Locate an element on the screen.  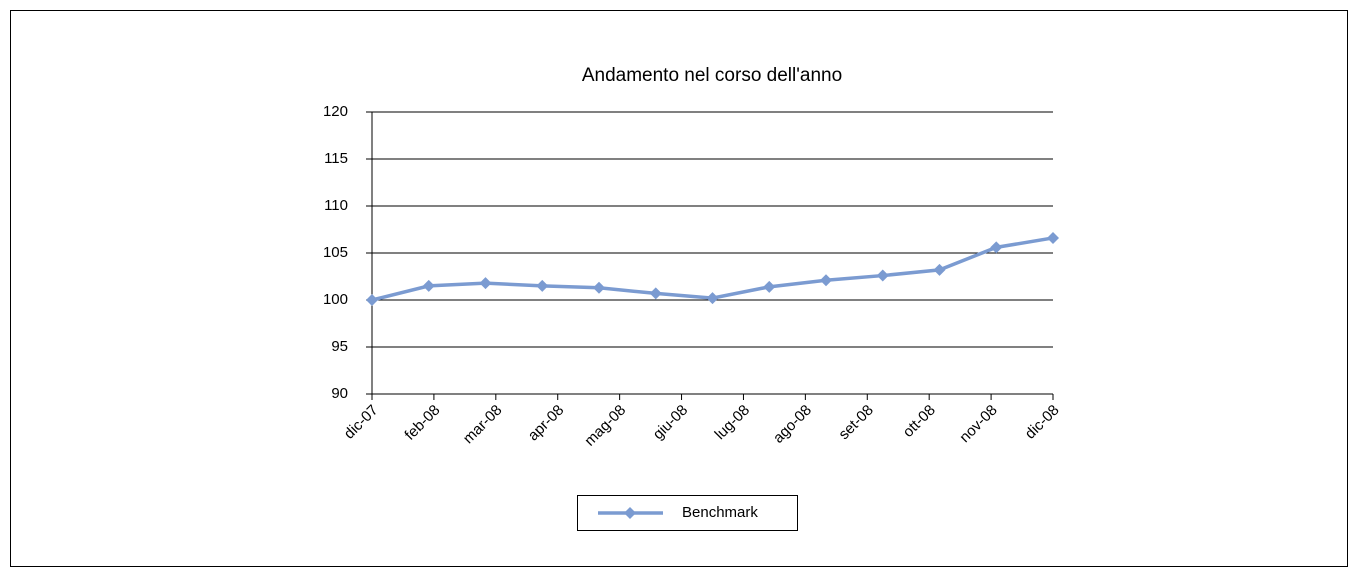
y-tick-label: 100 is located at coordinates (335, 299).